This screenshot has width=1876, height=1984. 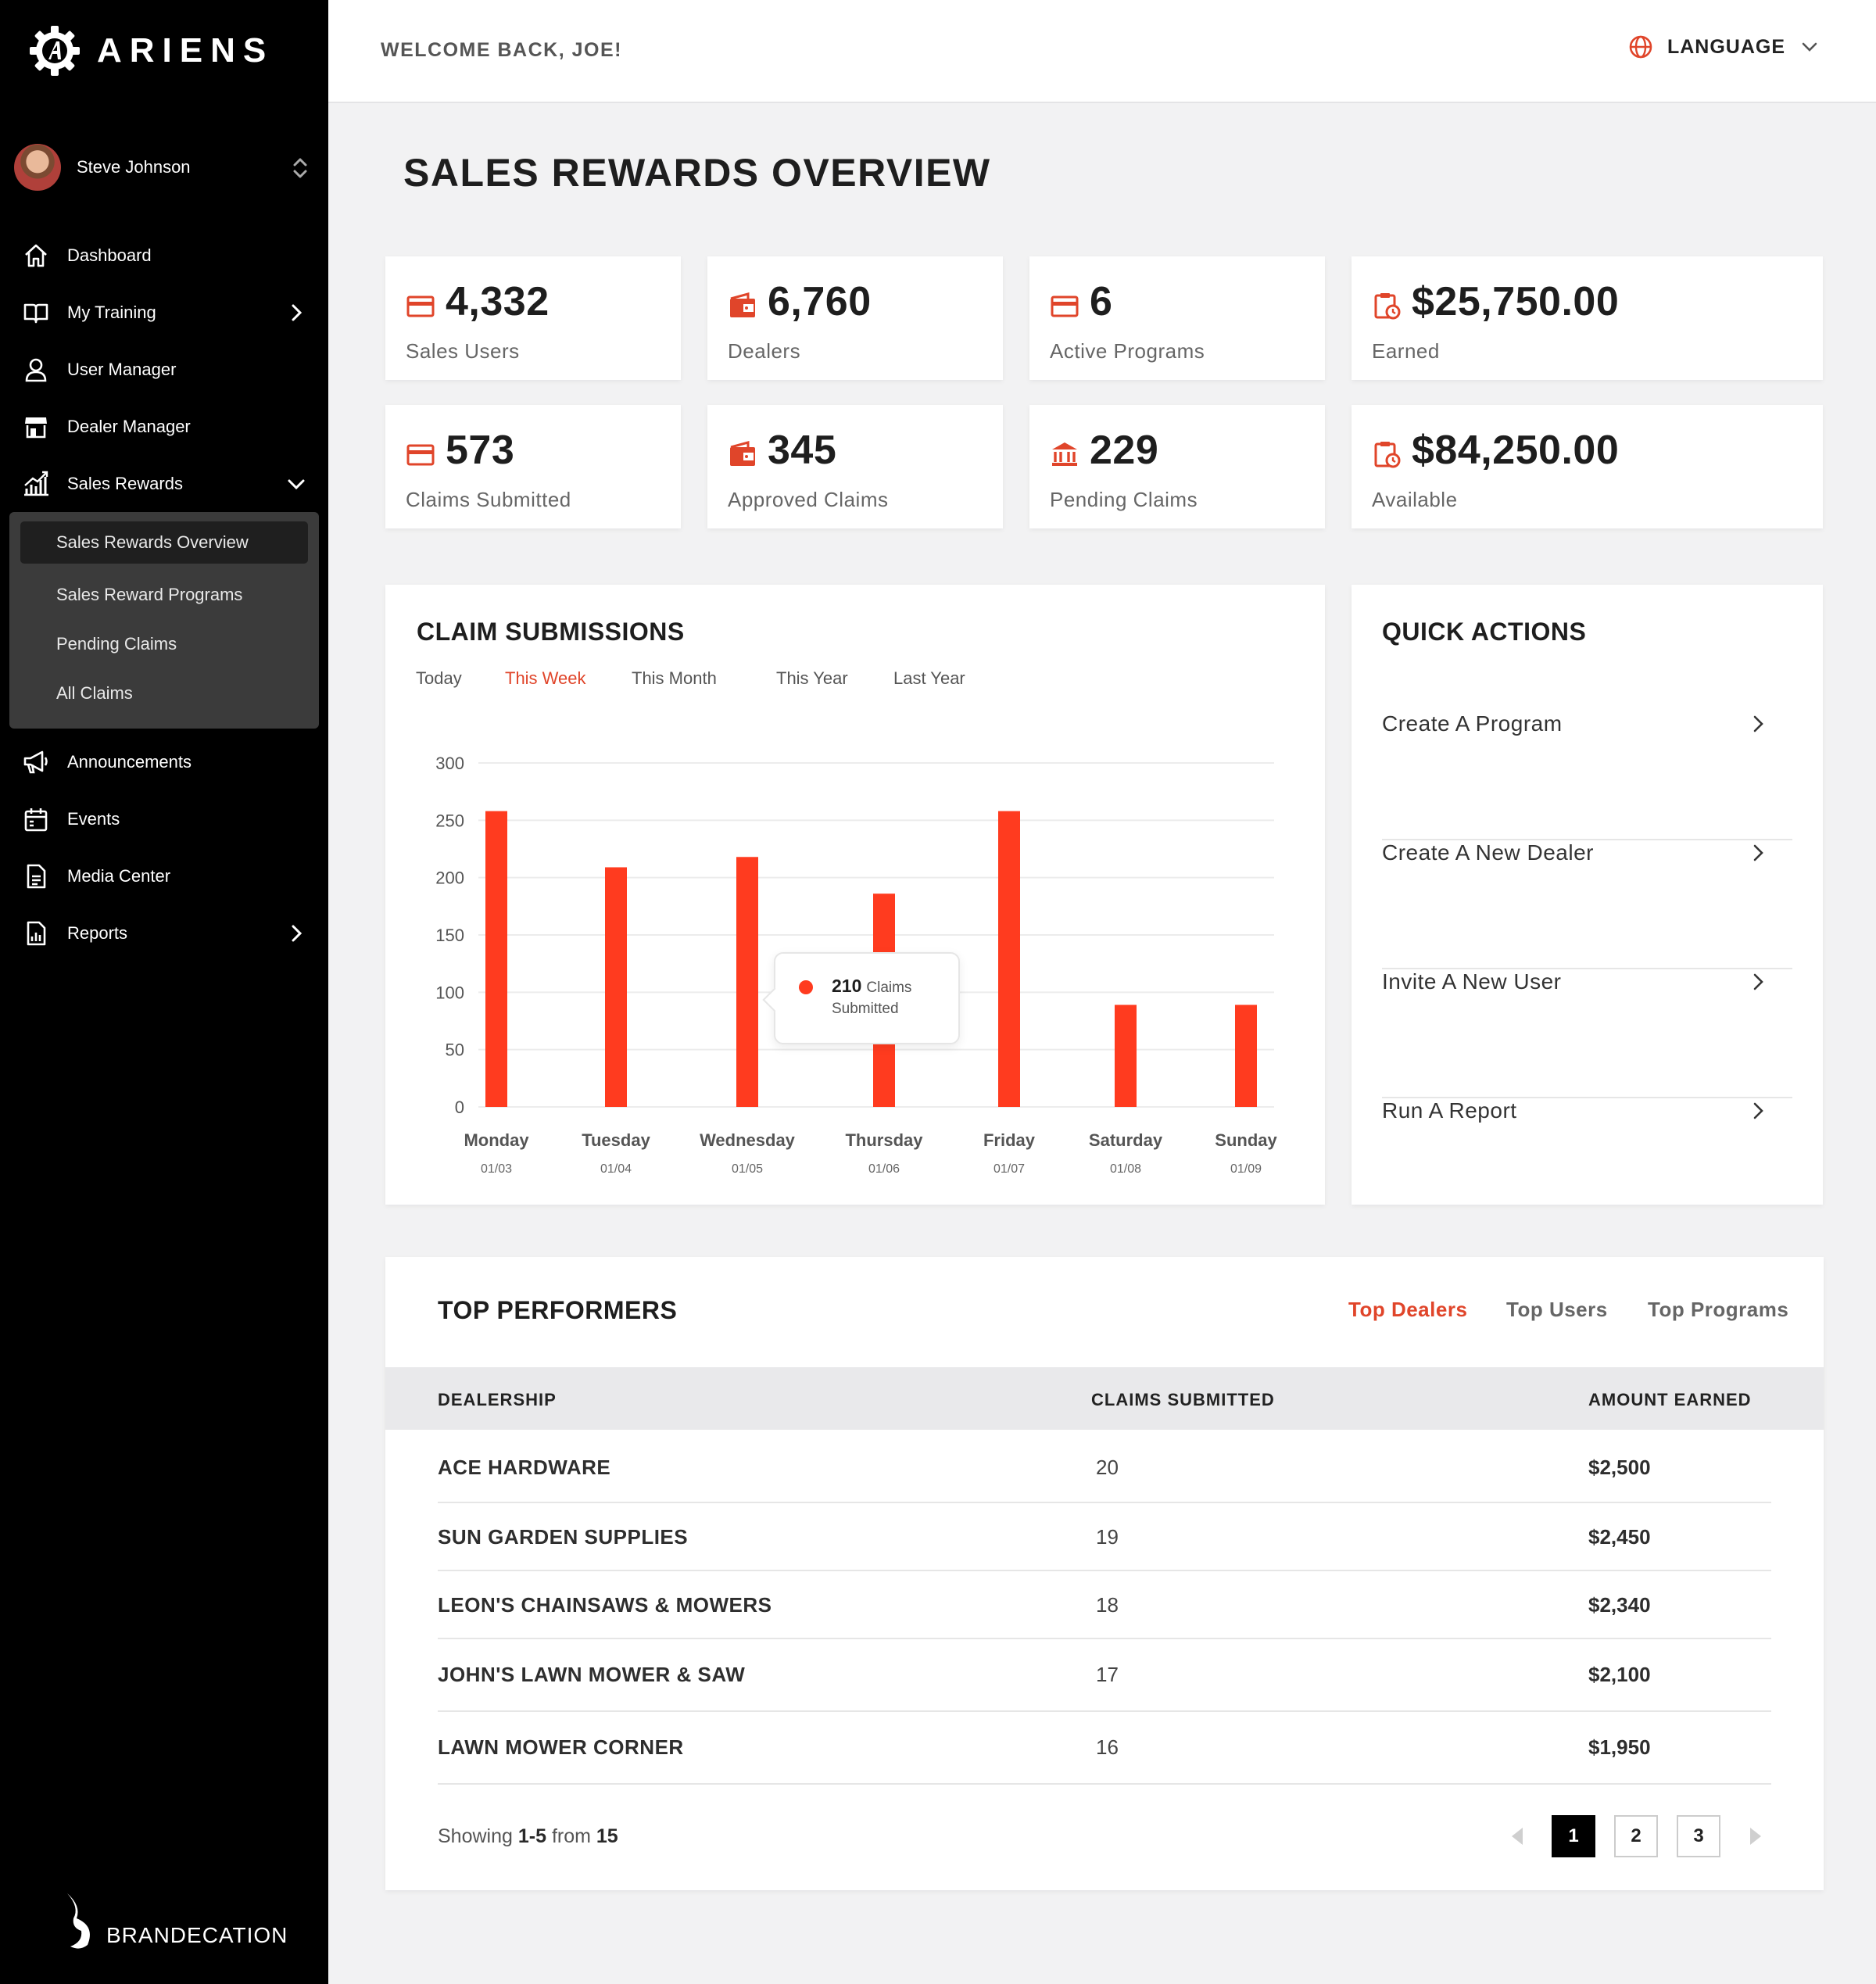 What do you see at coordinates (1573, 1836) in the screenshot?
I see `page-button-1: 1` at bounding box center [1573, 1836].